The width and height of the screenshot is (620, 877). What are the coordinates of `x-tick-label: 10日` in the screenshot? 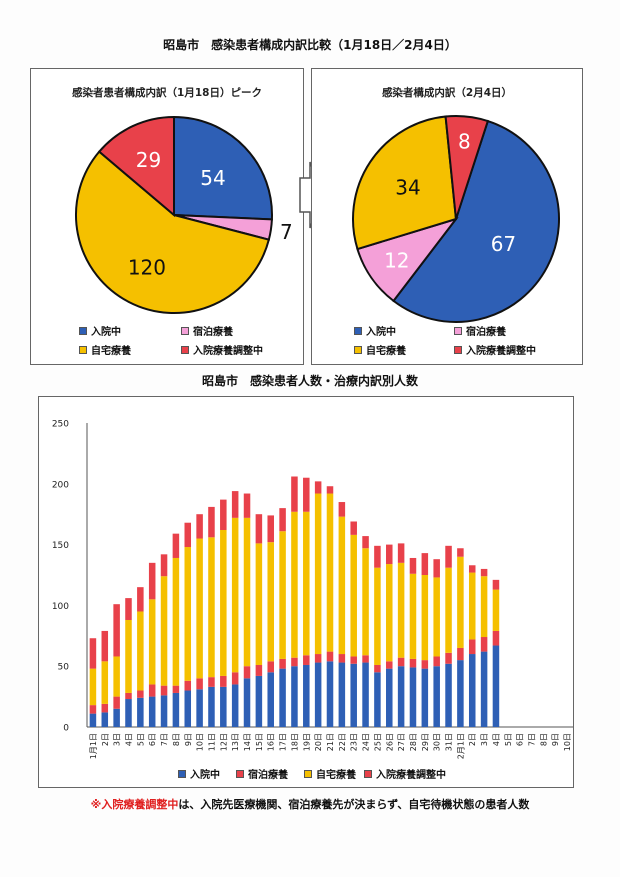 It's located at (567, 742).